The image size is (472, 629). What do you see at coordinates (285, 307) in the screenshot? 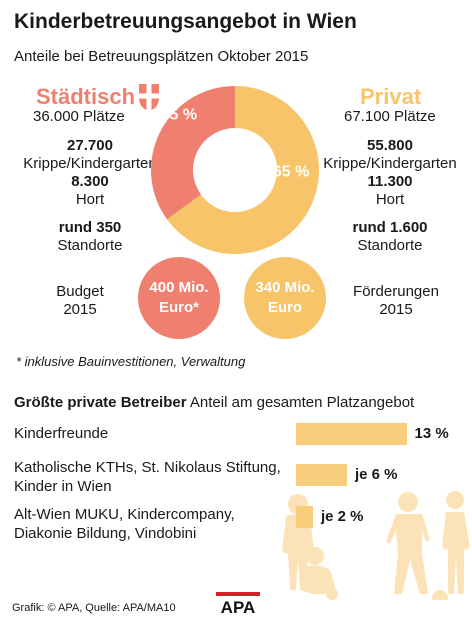
I see `foerderung-value-line2: Euro` at bounding box center [285, 307].